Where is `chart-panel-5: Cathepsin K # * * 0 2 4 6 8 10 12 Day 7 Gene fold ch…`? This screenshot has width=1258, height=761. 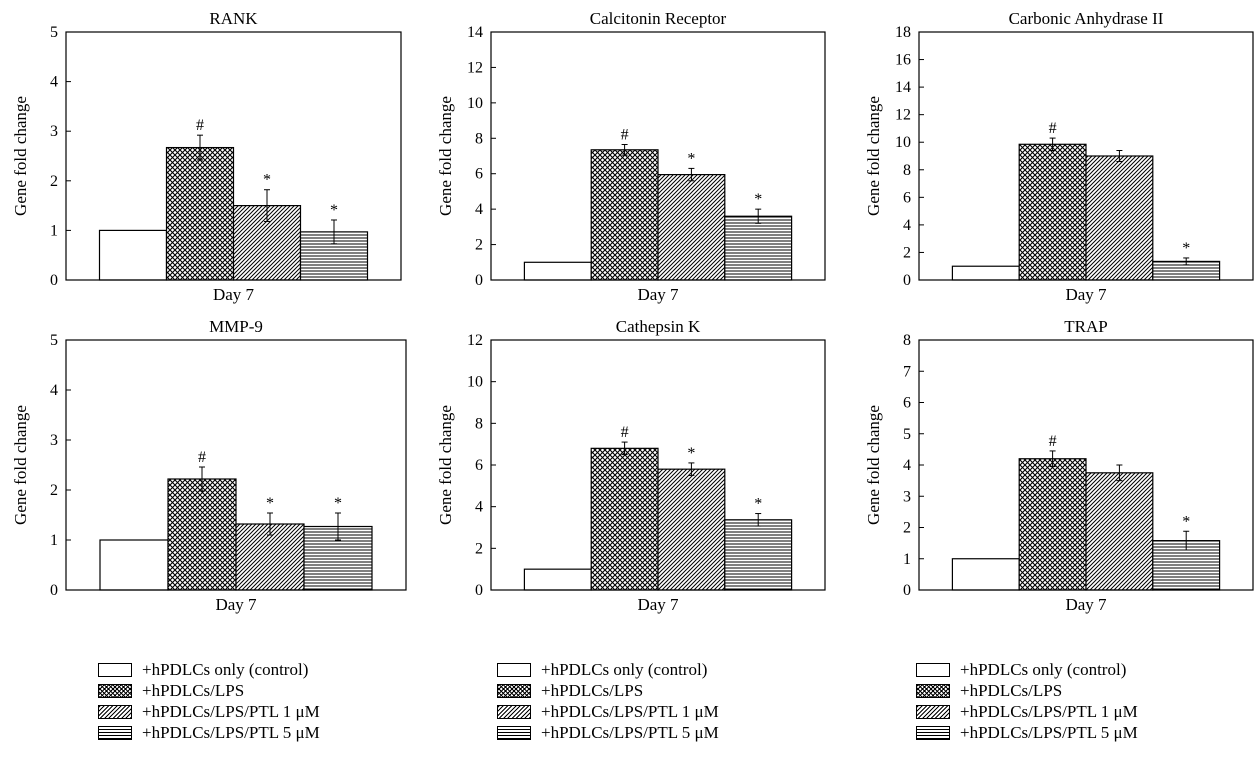 chart-panel-5: Cathepsin K # * * 0 2 4 6 8 10 12 Day 7 Gene fold ch… is located at coordinates (631, 465).